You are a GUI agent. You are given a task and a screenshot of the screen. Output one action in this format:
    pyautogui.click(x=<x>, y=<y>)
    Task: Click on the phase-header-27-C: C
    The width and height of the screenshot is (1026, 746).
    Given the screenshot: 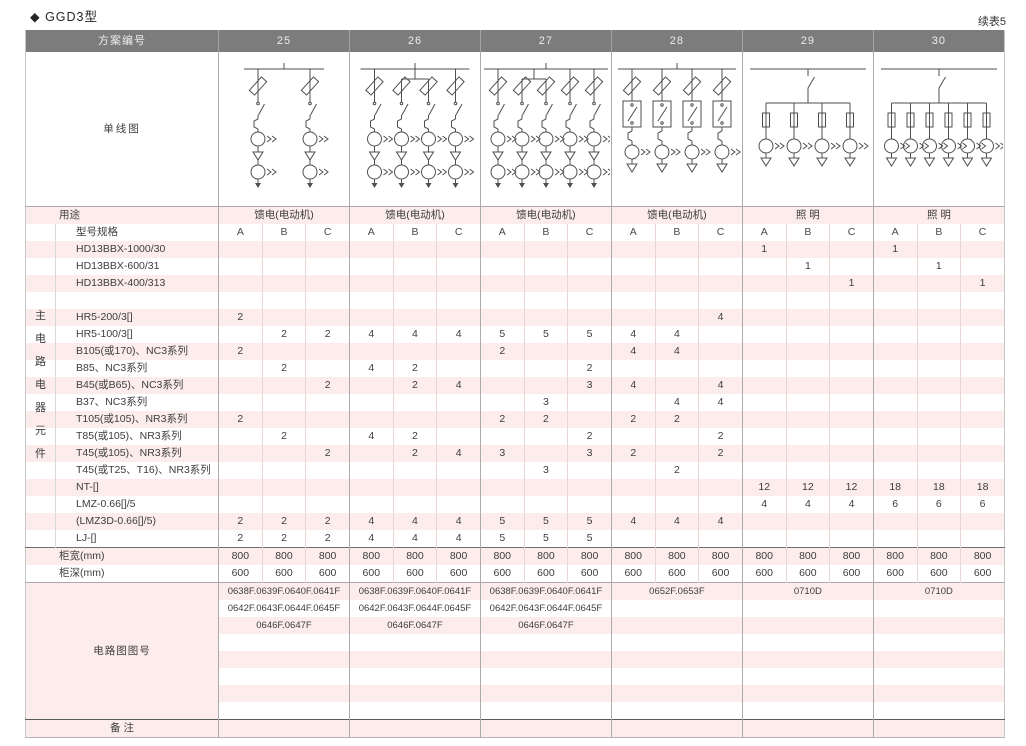 What is the action you would take?
    pyautogui.click(x=589, y=232)
    